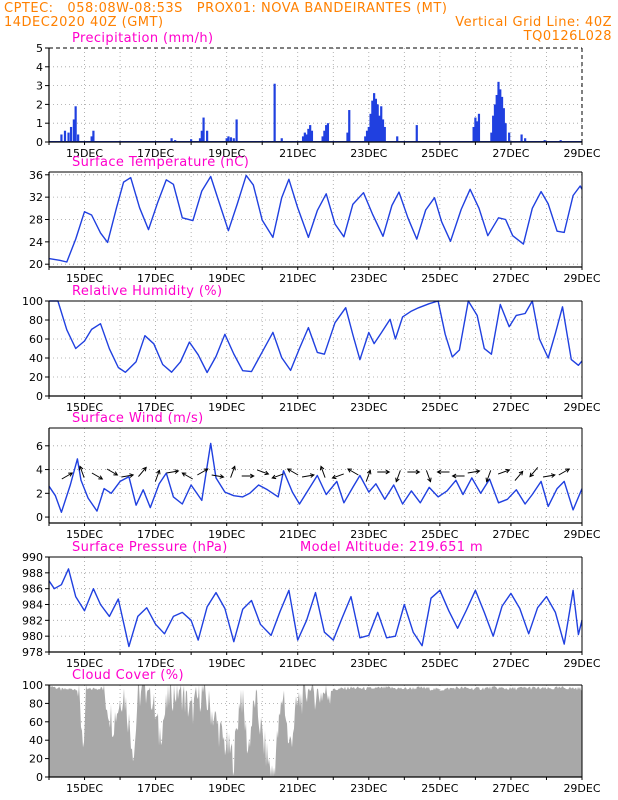 The width and height of the screenshot is (618, 800). I want to click on cloud-ytick-label: 20, so click(36, 759).